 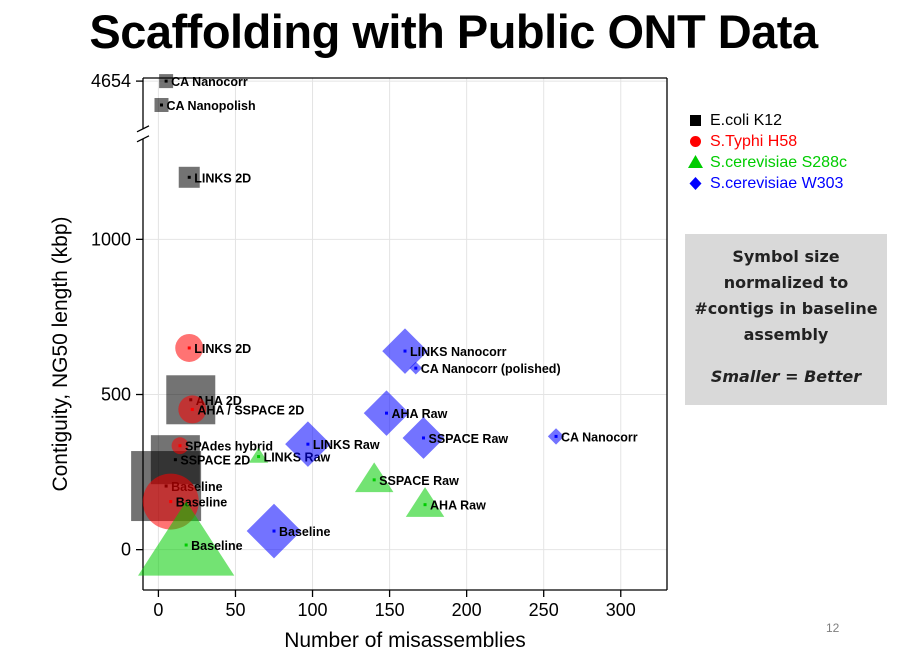 I want to click on legend-circle-icon, so click(x=695, y=141).